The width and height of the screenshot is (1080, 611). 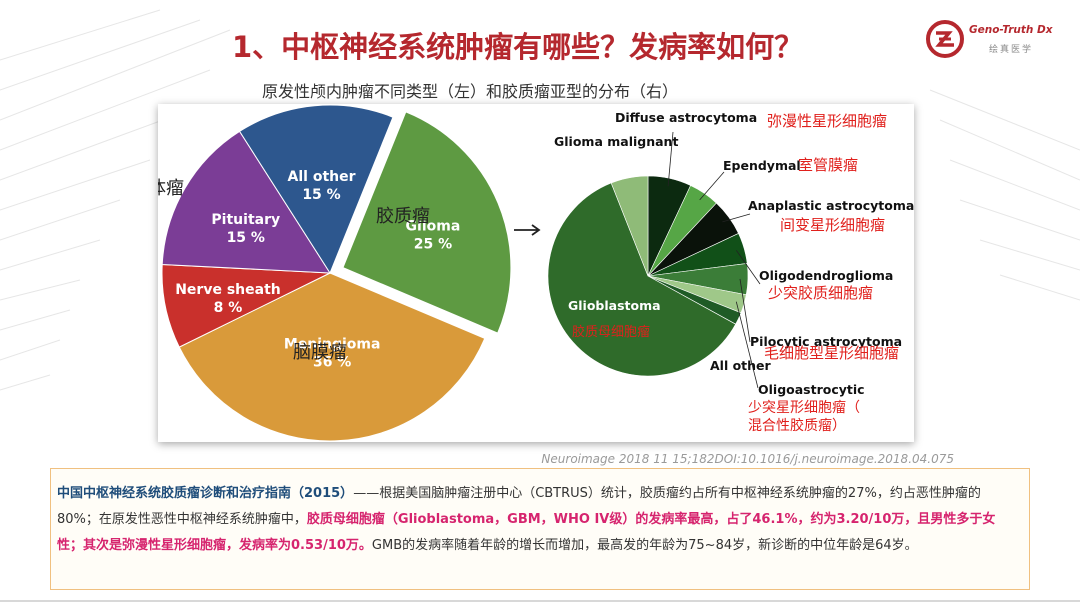 I want to click on pie1-slice-all-other, so click(x=316, y=189).